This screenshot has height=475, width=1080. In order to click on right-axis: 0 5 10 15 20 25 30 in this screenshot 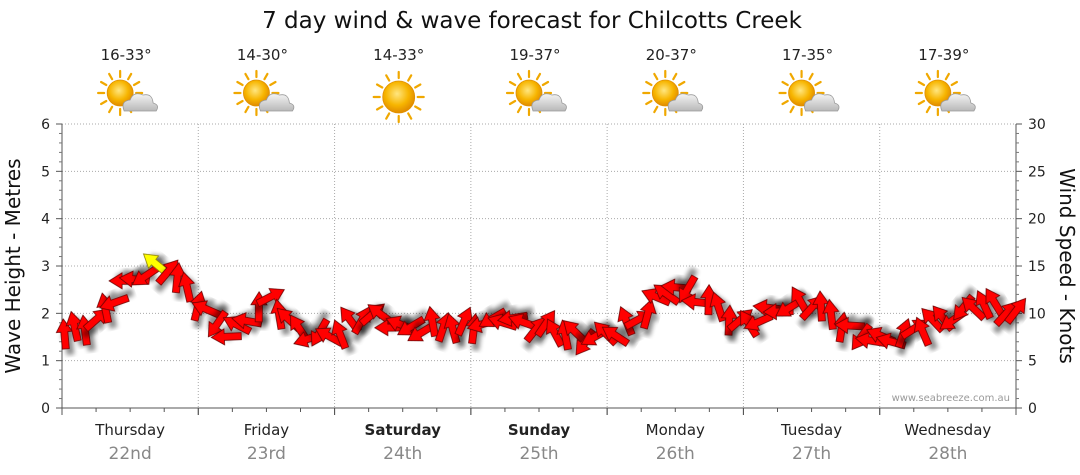, I will do `click(1031, 267)`.